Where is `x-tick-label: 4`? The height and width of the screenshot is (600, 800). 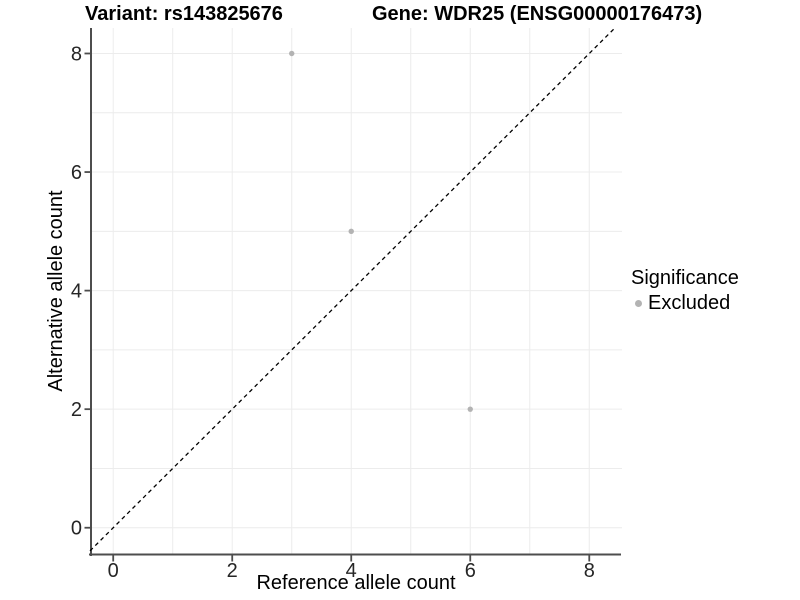
x-tick-label: 4 is located at coordinates (351, 571).